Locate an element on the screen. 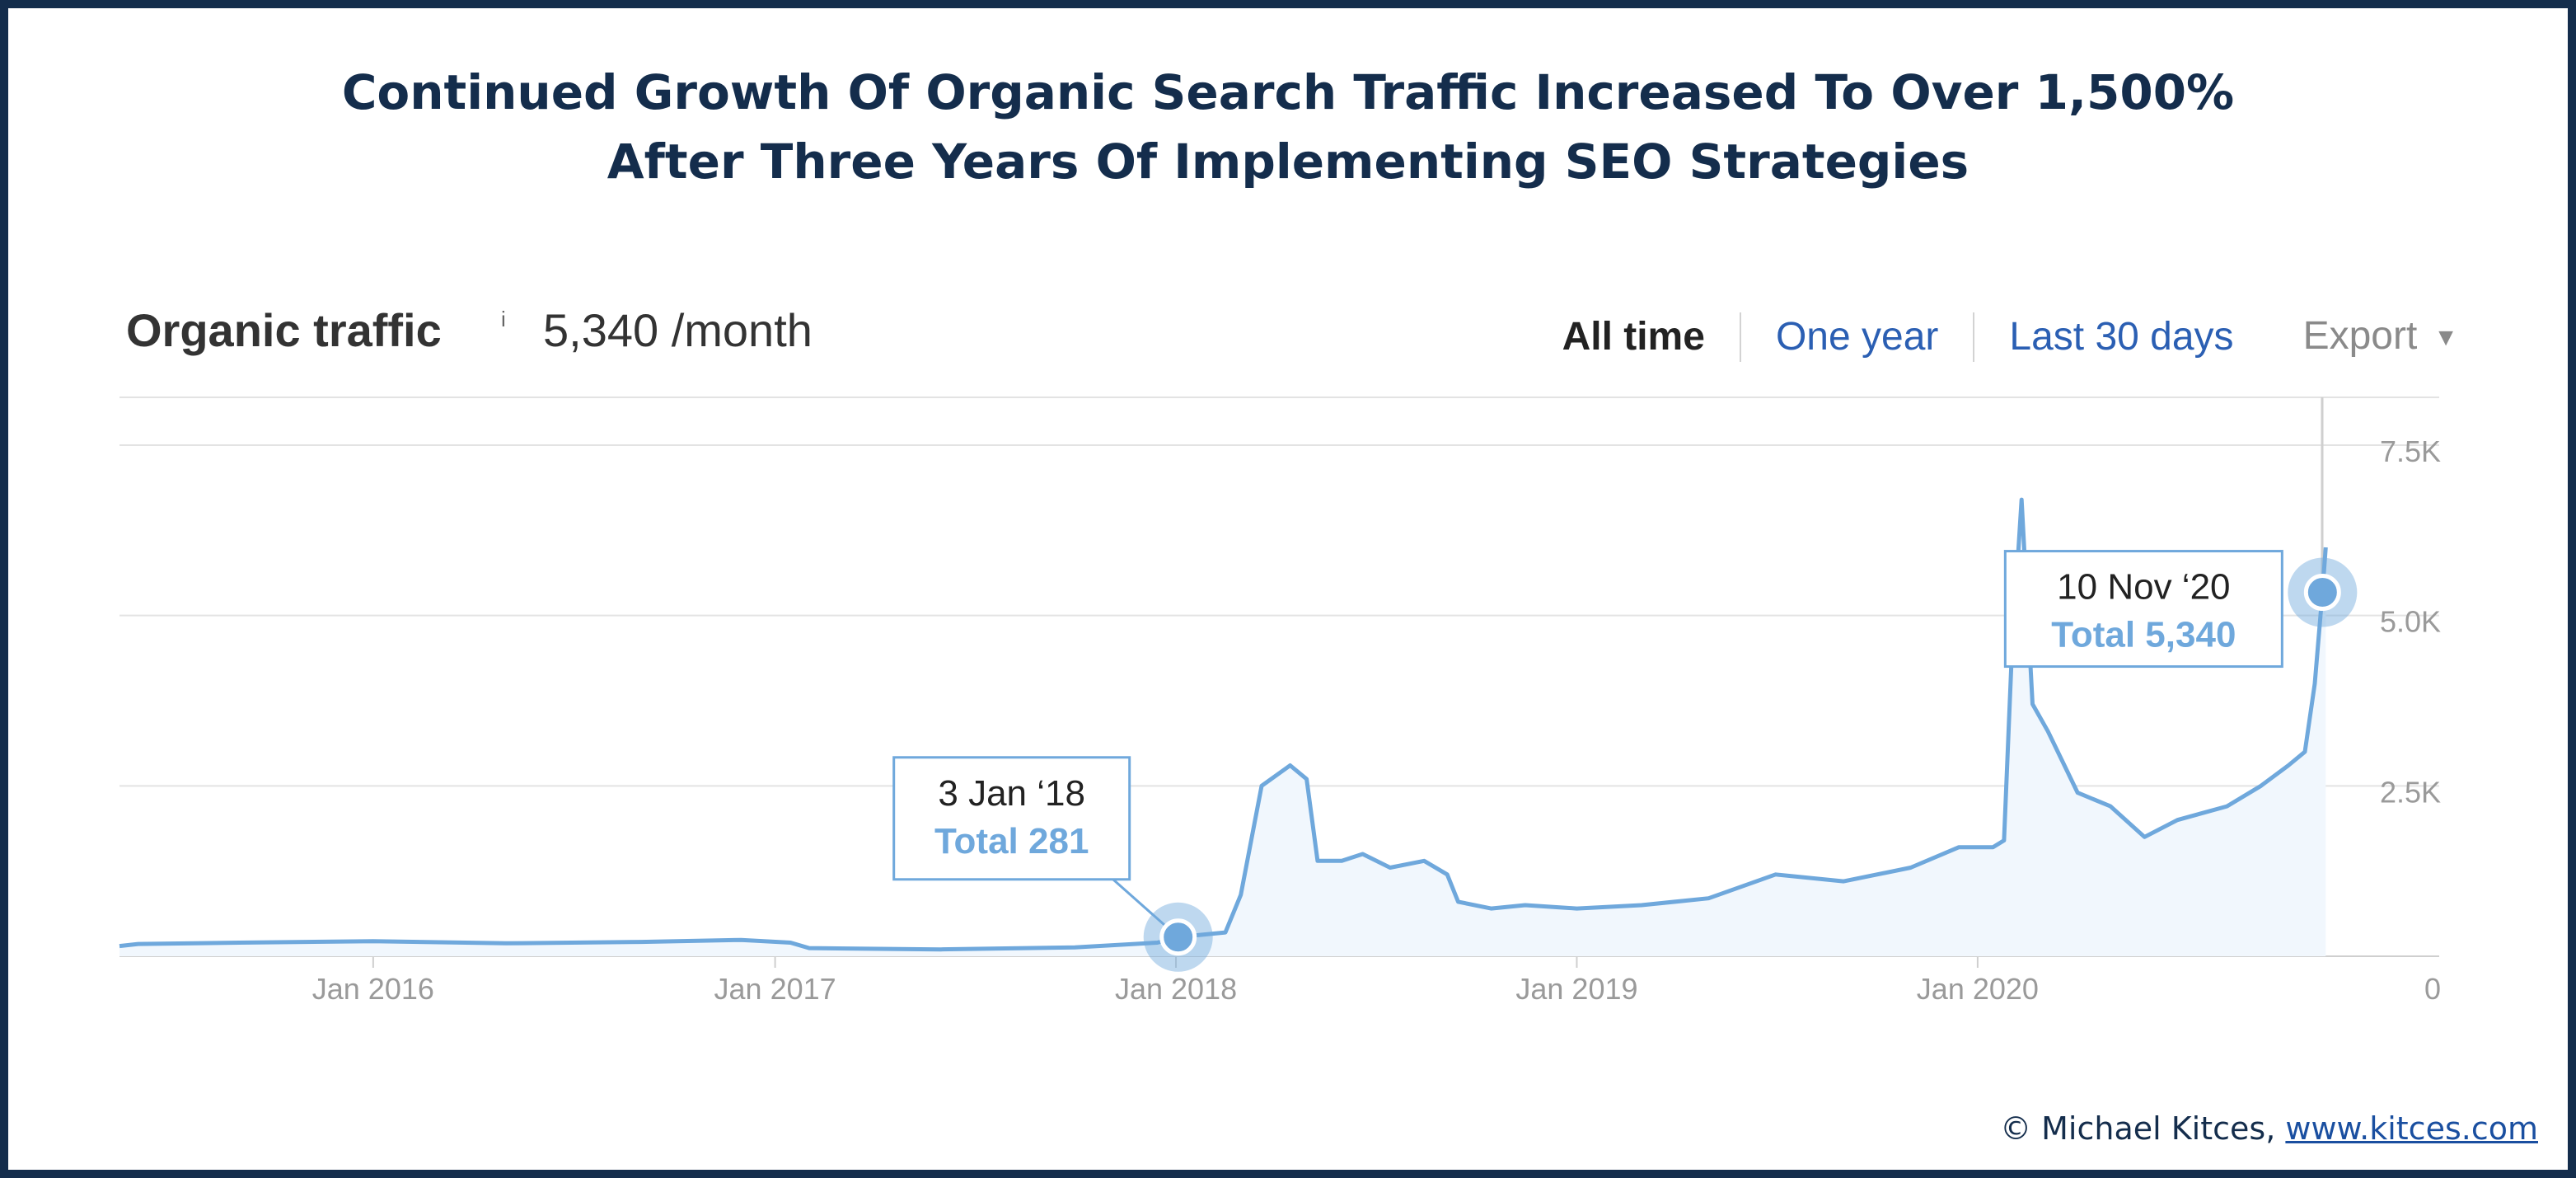  time-range-tabs: All time One year Last 30 days Export ▼ is located at coordinates (1993, 337).